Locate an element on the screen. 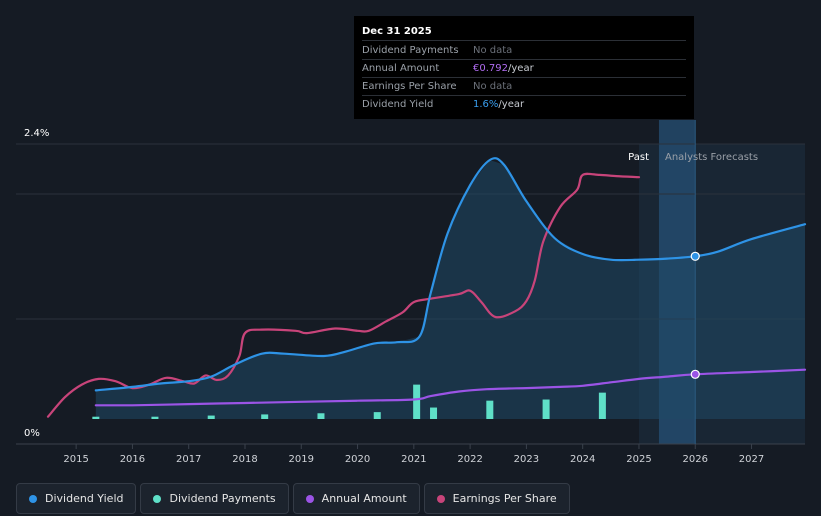  legend-item-earnings-per-share: Earnings Per Share is located at coordinates (496, 498).